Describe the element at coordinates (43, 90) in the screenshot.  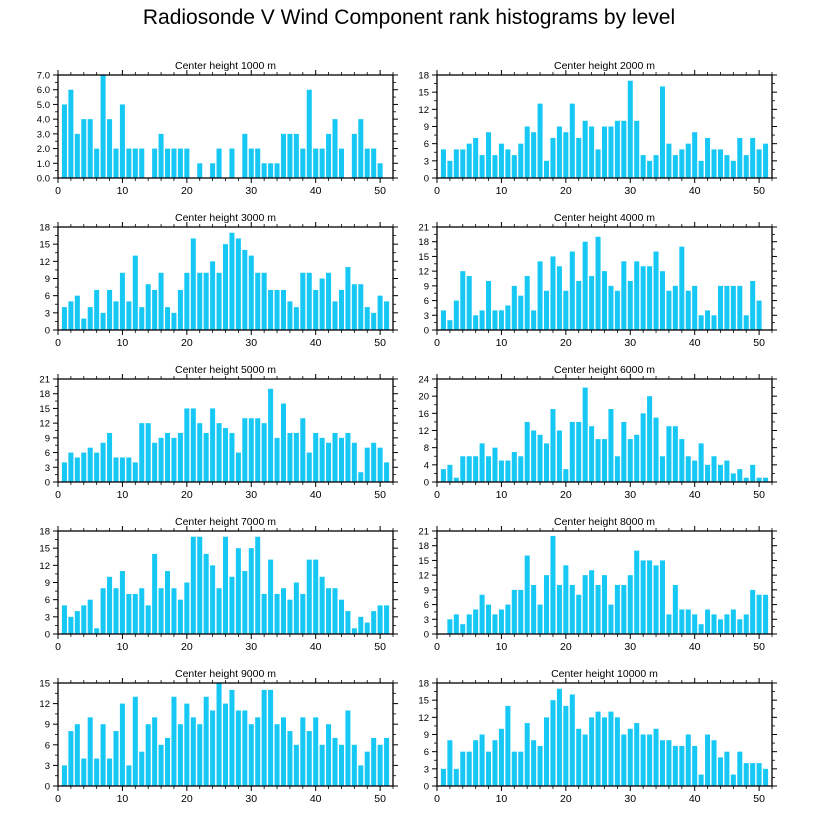
I see `y-tick-label: 6.0` at that location.